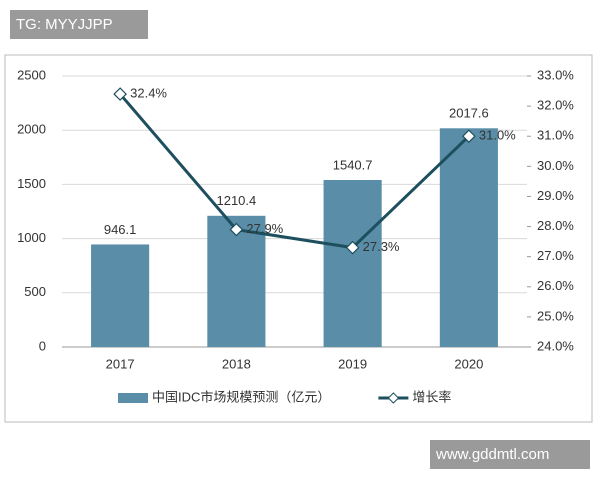  I want to click on legend-label: 中国IDC市场规模预测（亿元）, so click(241, 396).